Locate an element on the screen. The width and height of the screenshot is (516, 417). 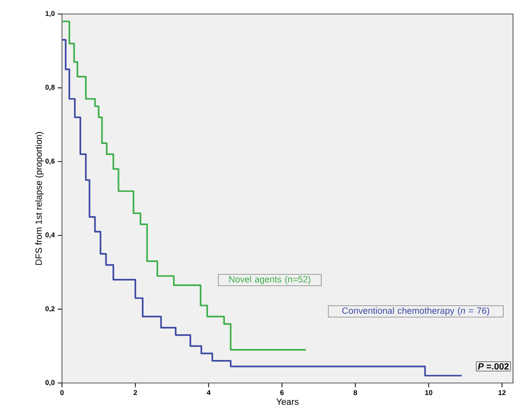
x-axis-title: Years is located at coordinates (287, 401).